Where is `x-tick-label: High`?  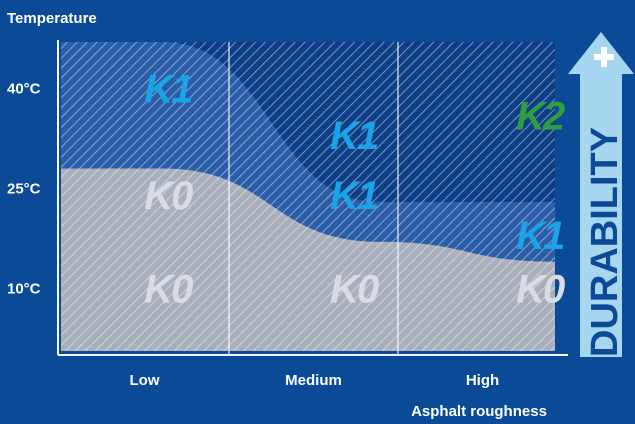
x-tick-label: High is located at coordinates (482, 380).